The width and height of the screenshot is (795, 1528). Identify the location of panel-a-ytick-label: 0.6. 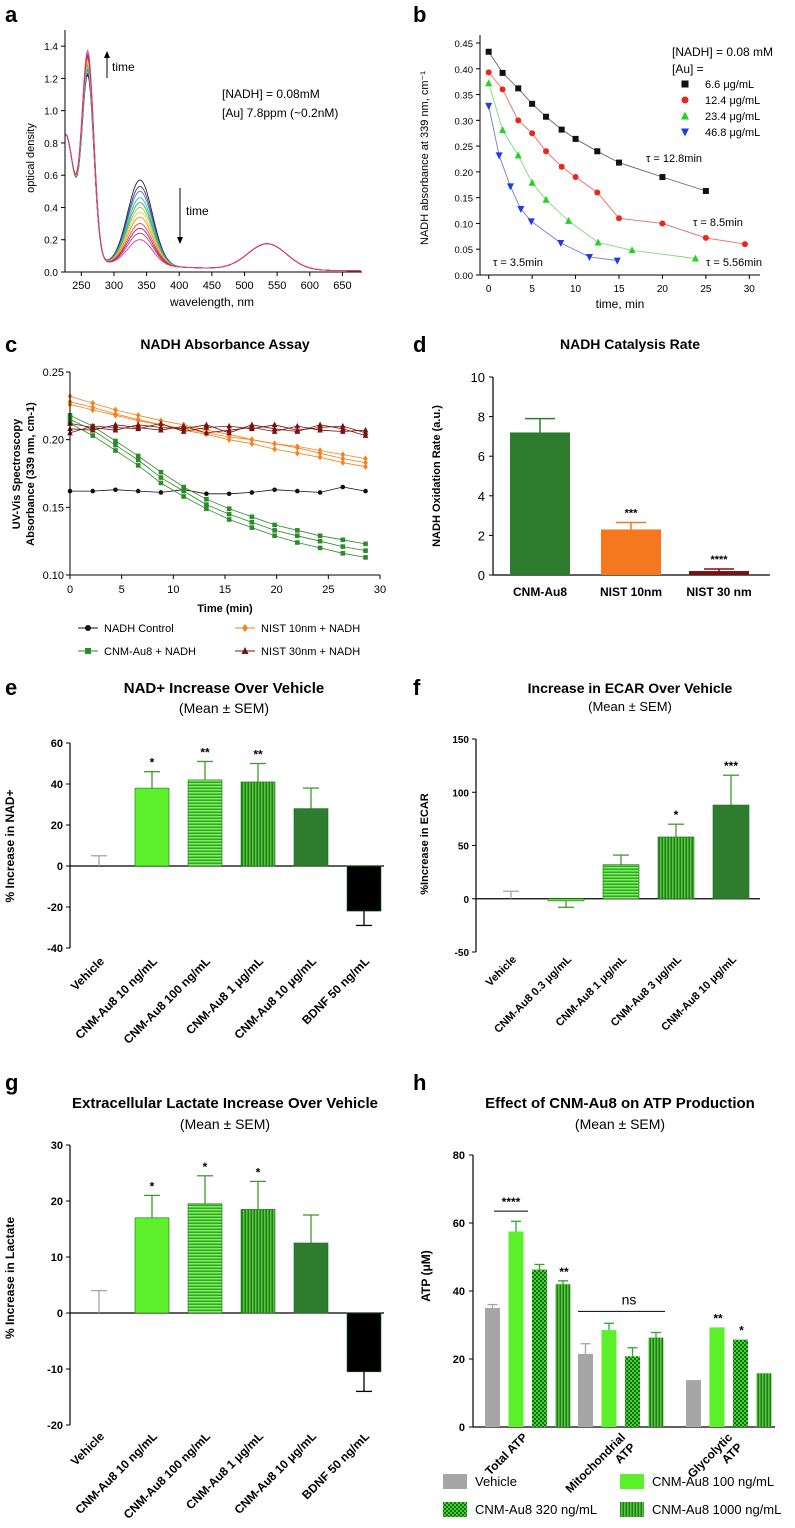
(51, 176).